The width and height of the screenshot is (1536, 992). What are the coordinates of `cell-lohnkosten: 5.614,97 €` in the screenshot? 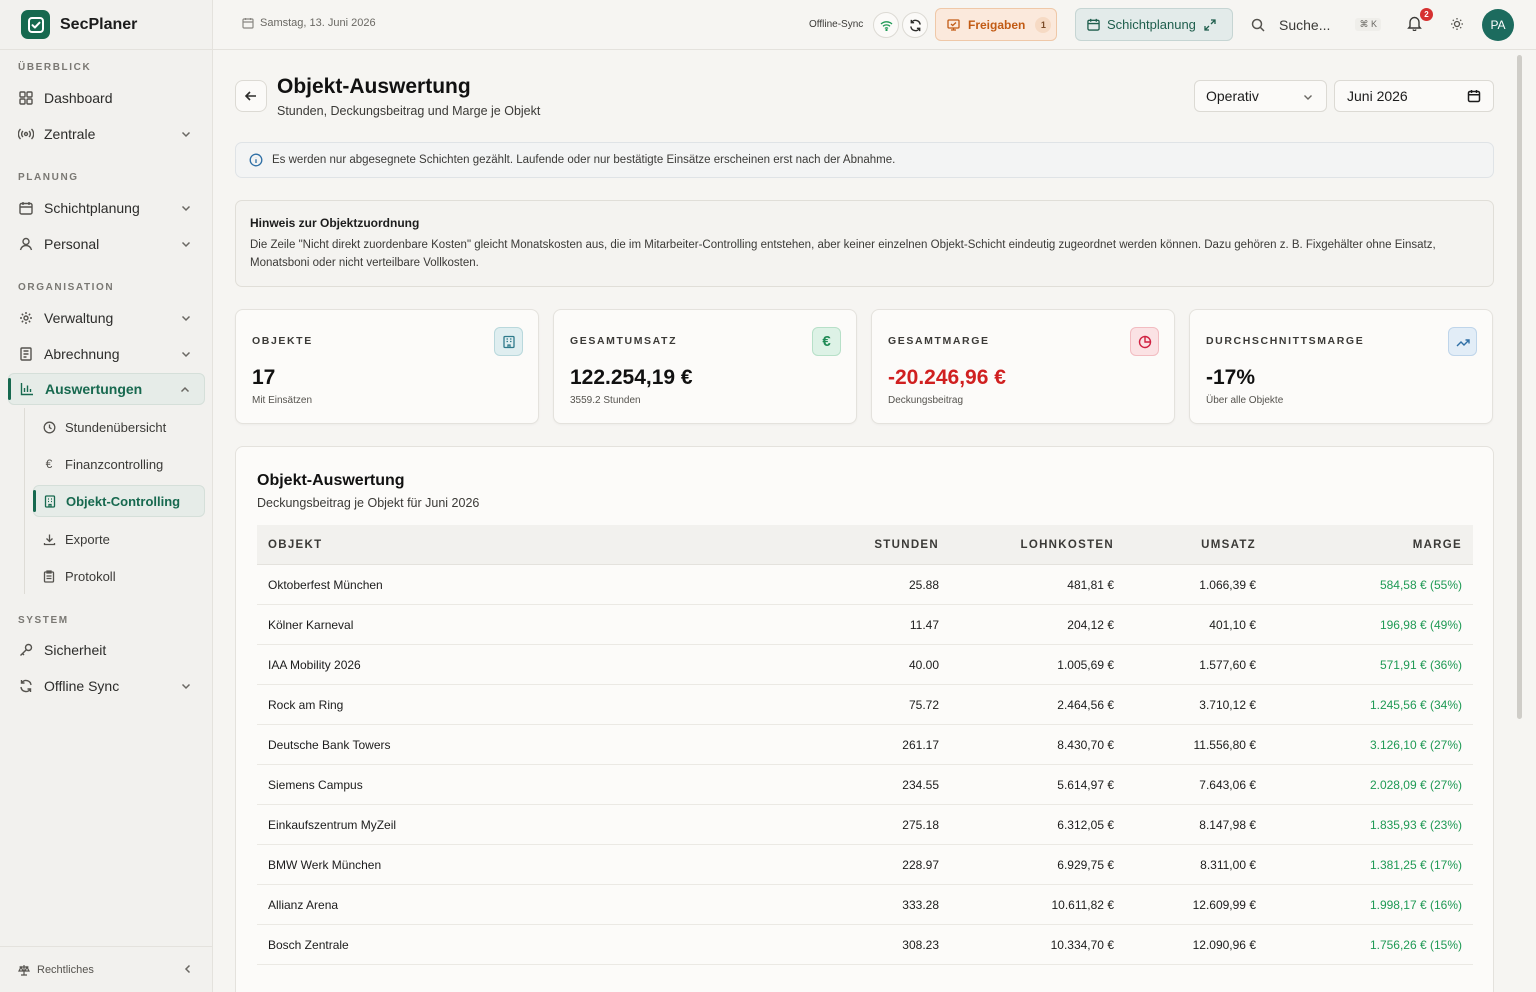 It's located at (1085, 785).